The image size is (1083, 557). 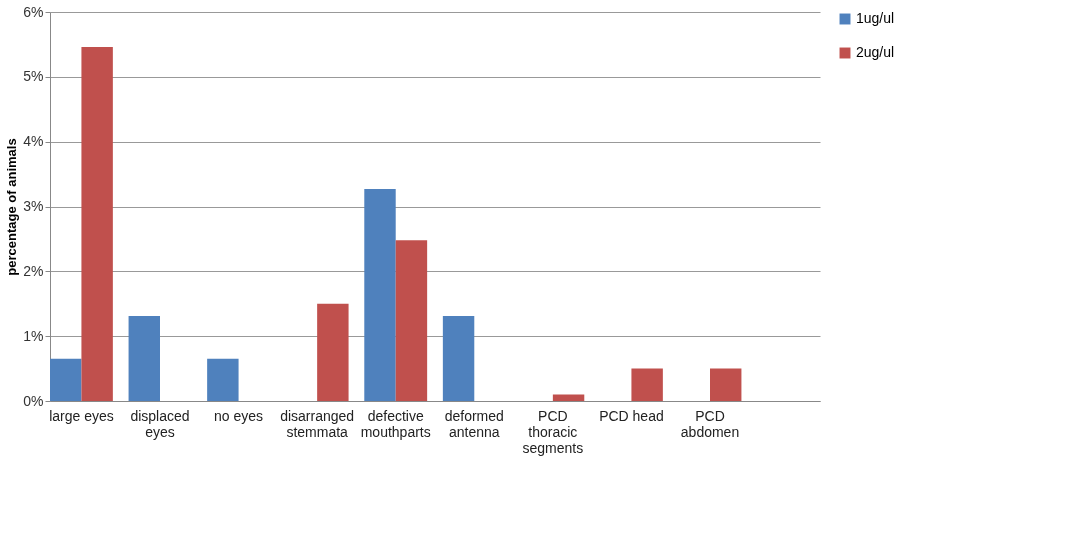 What do you see at coordinates (710, 423) in the screenshot?
I see `x-tick-label: PCD abdomen` at bounding box center [710, 423].